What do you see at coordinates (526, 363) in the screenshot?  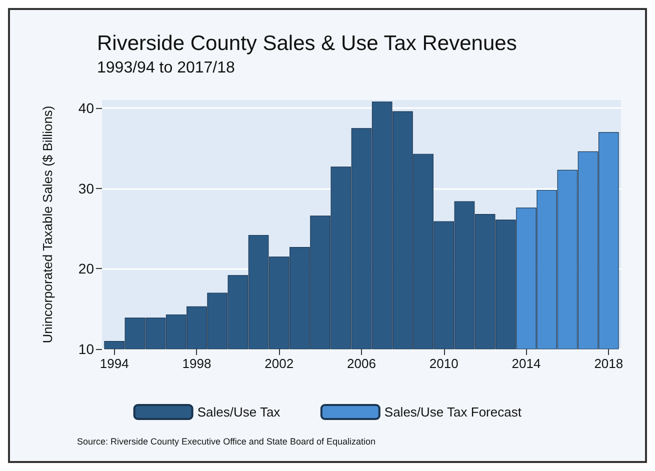 I see `x-tick-label: 2014` at bounding box center [526, 363].